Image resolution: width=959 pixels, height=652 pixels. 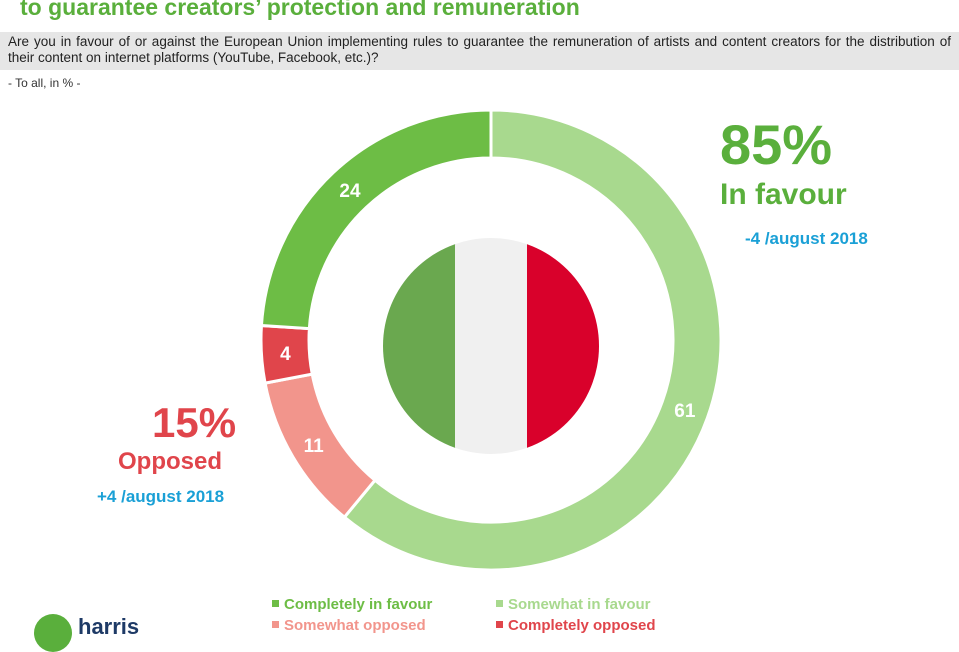 I want to click on opposed-change: +4 /august 2018, so click(x=161, y=496).